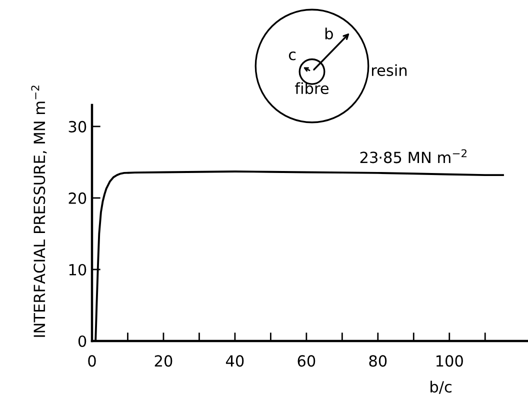 This screenshot has height=403, width=528. I want to click on x-tick-label: 80, so click(378, 361).